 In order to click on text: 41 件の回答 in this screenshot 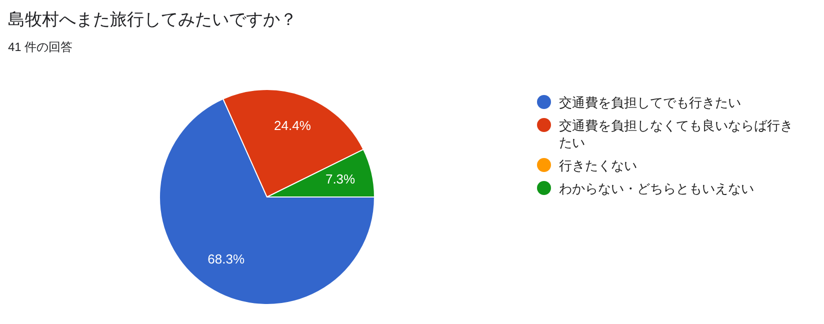, I will do `click(40, 47)`.